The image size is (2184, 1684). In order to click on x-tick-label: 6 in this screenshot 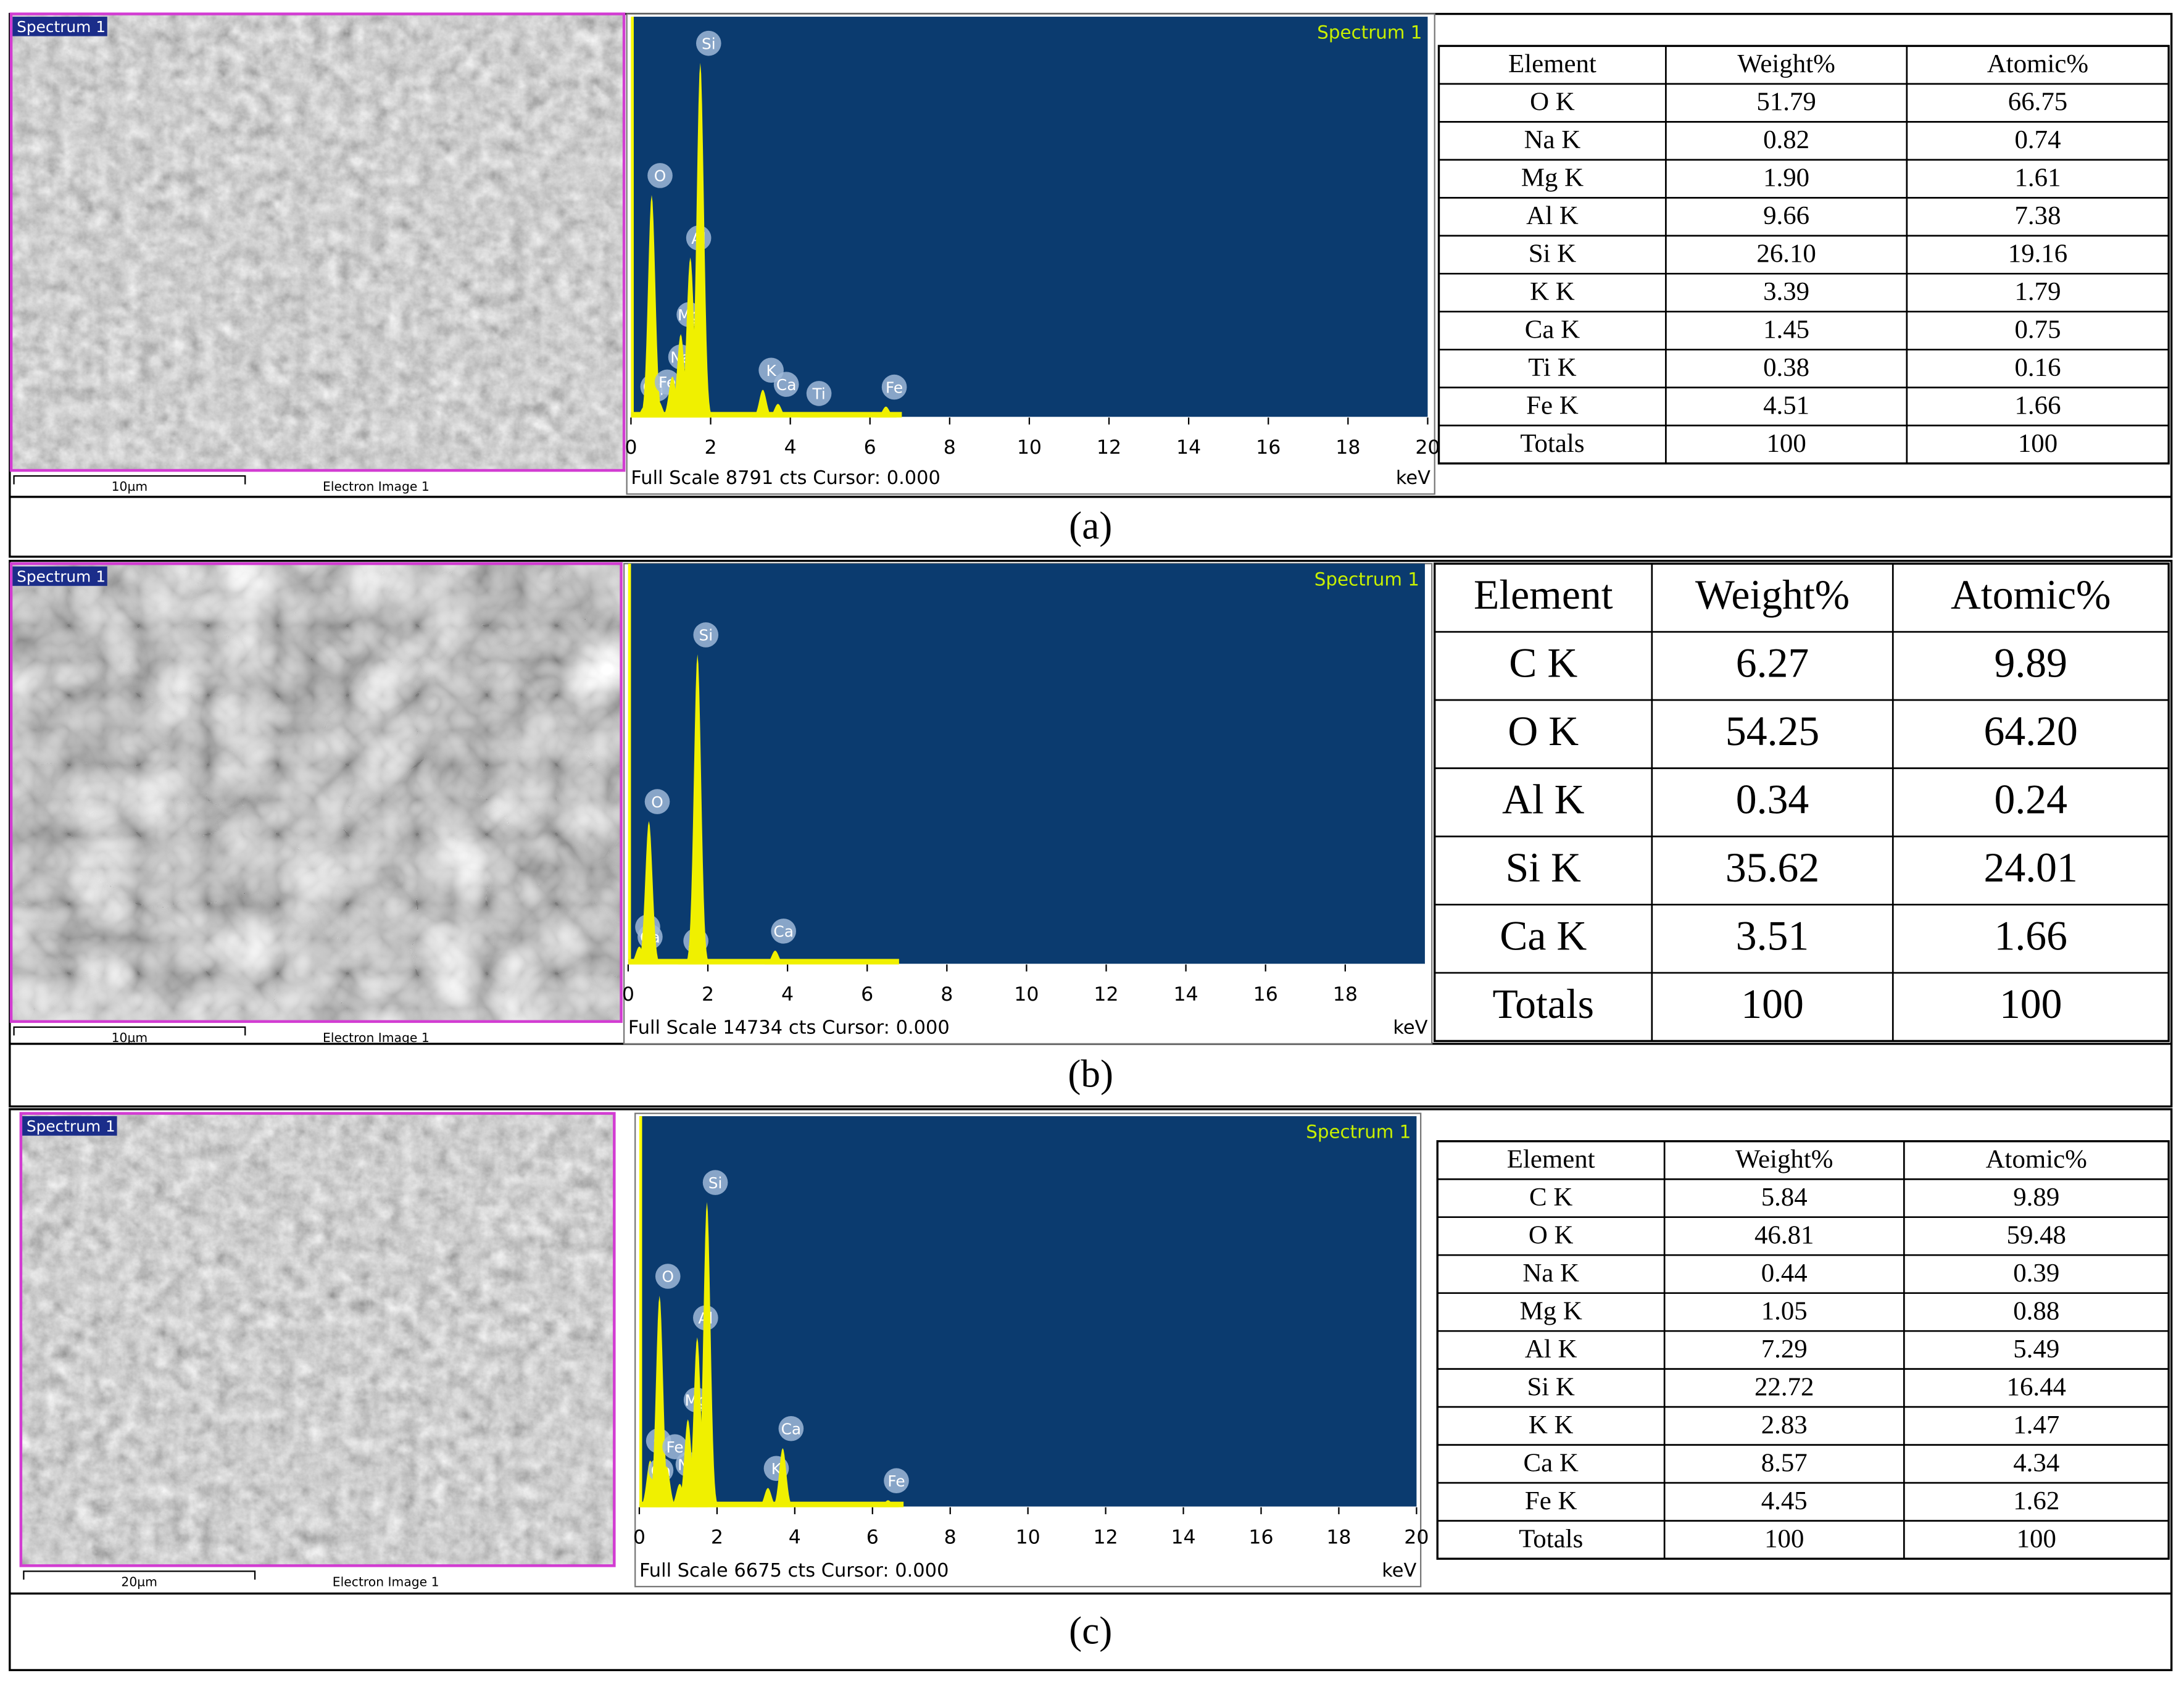, I will do `click(870, 448)`.